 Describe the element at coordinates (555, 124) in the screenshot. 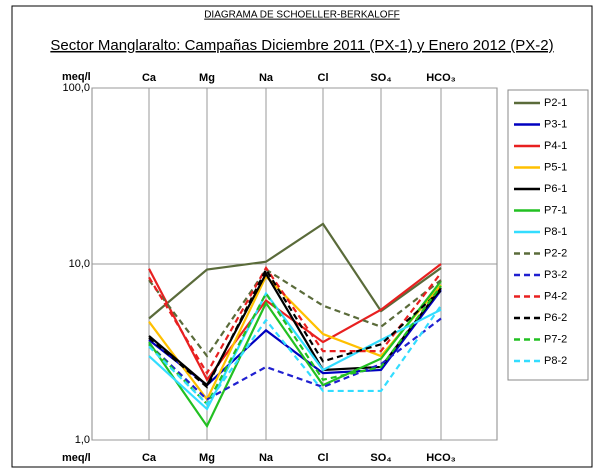

I see `legend-label: P3-1` at that location.